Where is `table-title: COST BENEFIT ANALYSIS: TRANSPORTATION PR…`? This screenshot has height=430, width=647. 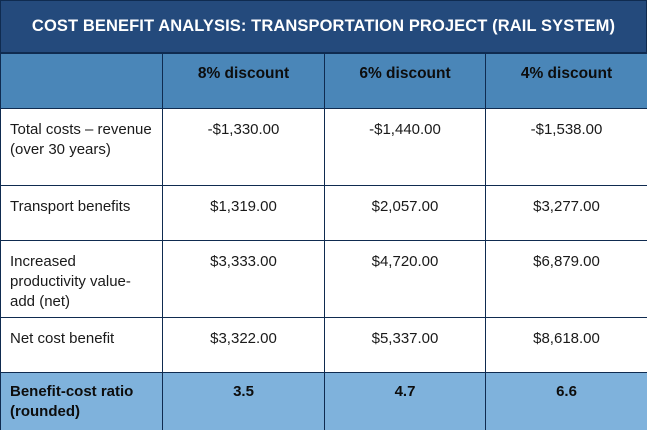 table-title: COST BENEFIT ANALYSIS: TRANSPORTATION PR… is located at coordinates (323, 26).